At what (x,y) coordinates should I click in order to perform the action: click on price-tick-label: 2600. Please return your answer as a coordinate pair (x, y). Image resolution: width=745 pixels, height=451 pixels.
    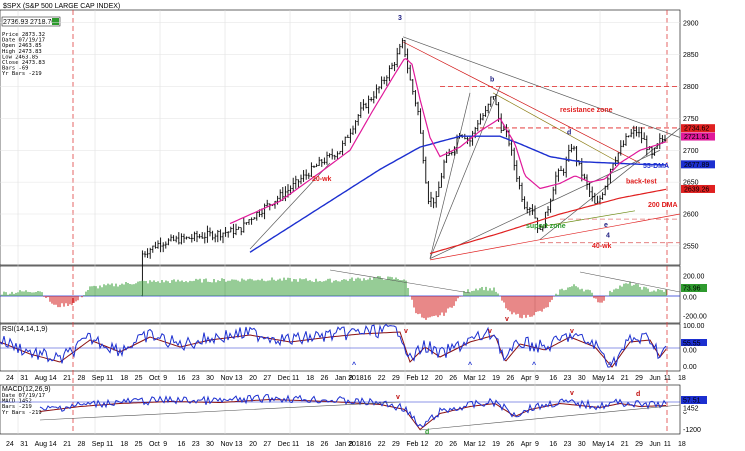
    Looking at the image, I should click on (691, 215).